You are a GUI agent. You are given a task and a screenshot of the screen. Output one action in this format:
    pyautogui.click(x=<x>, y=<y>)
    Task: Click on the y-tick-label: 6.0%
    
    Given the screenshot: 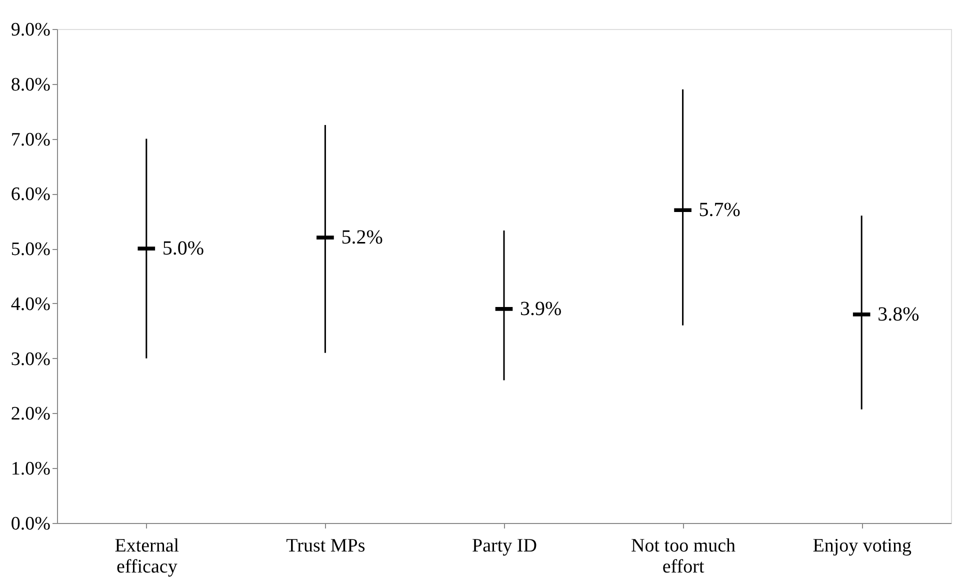 What is the action you would take?
    pyautogui.click(x=30, y=195)
    